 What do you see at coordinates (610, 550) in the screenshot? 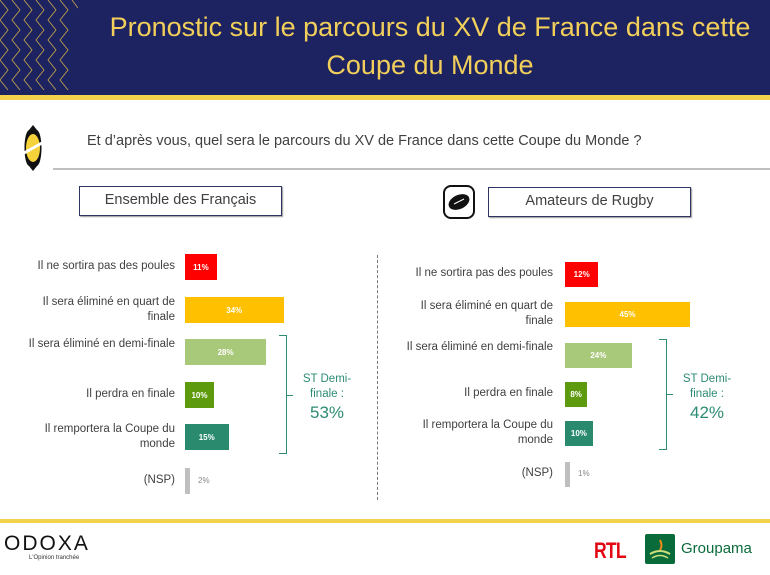
I see `rtl-logo: RTL` at bounding box center [610, 550].